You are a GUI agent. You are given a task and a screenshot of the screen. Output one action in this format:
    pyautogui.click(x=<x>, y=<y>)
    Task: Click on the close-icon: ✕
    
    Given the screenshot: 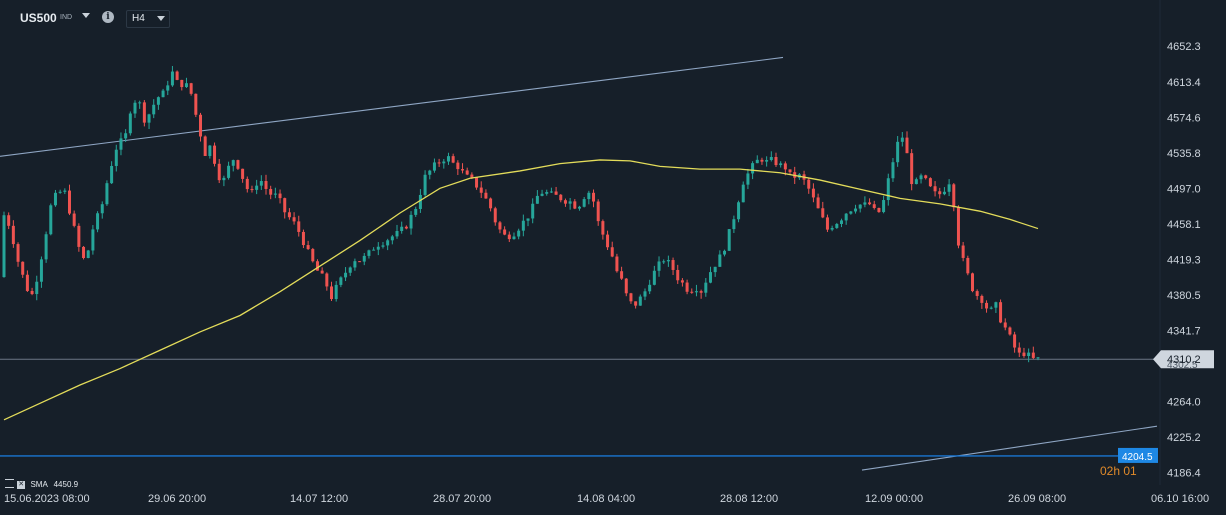 What is the action you would take?
    pyautogui.click(x=21, y=485)
    